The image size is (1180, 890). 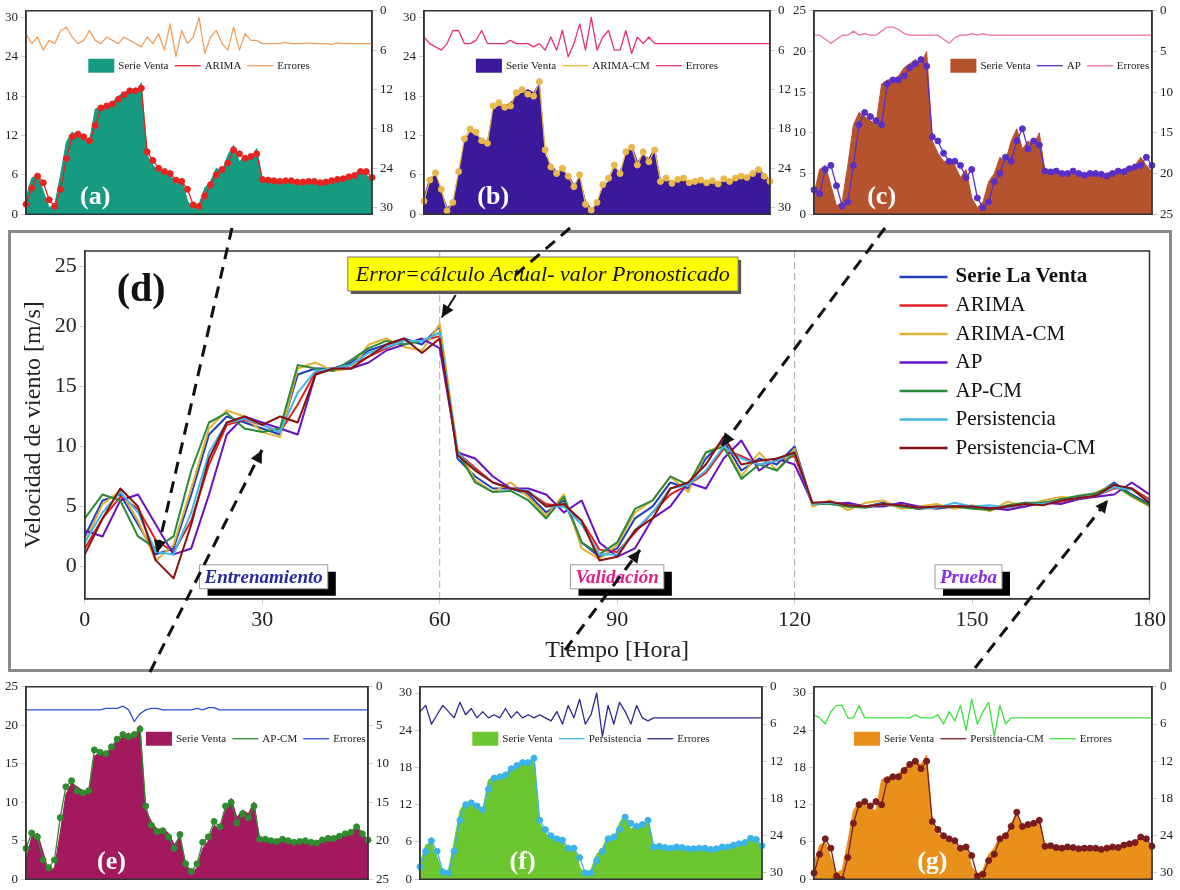 What do you see at coordinates (493, 196) in the screenshot?
I see `text: (b)` at bounding box center [493, 196].